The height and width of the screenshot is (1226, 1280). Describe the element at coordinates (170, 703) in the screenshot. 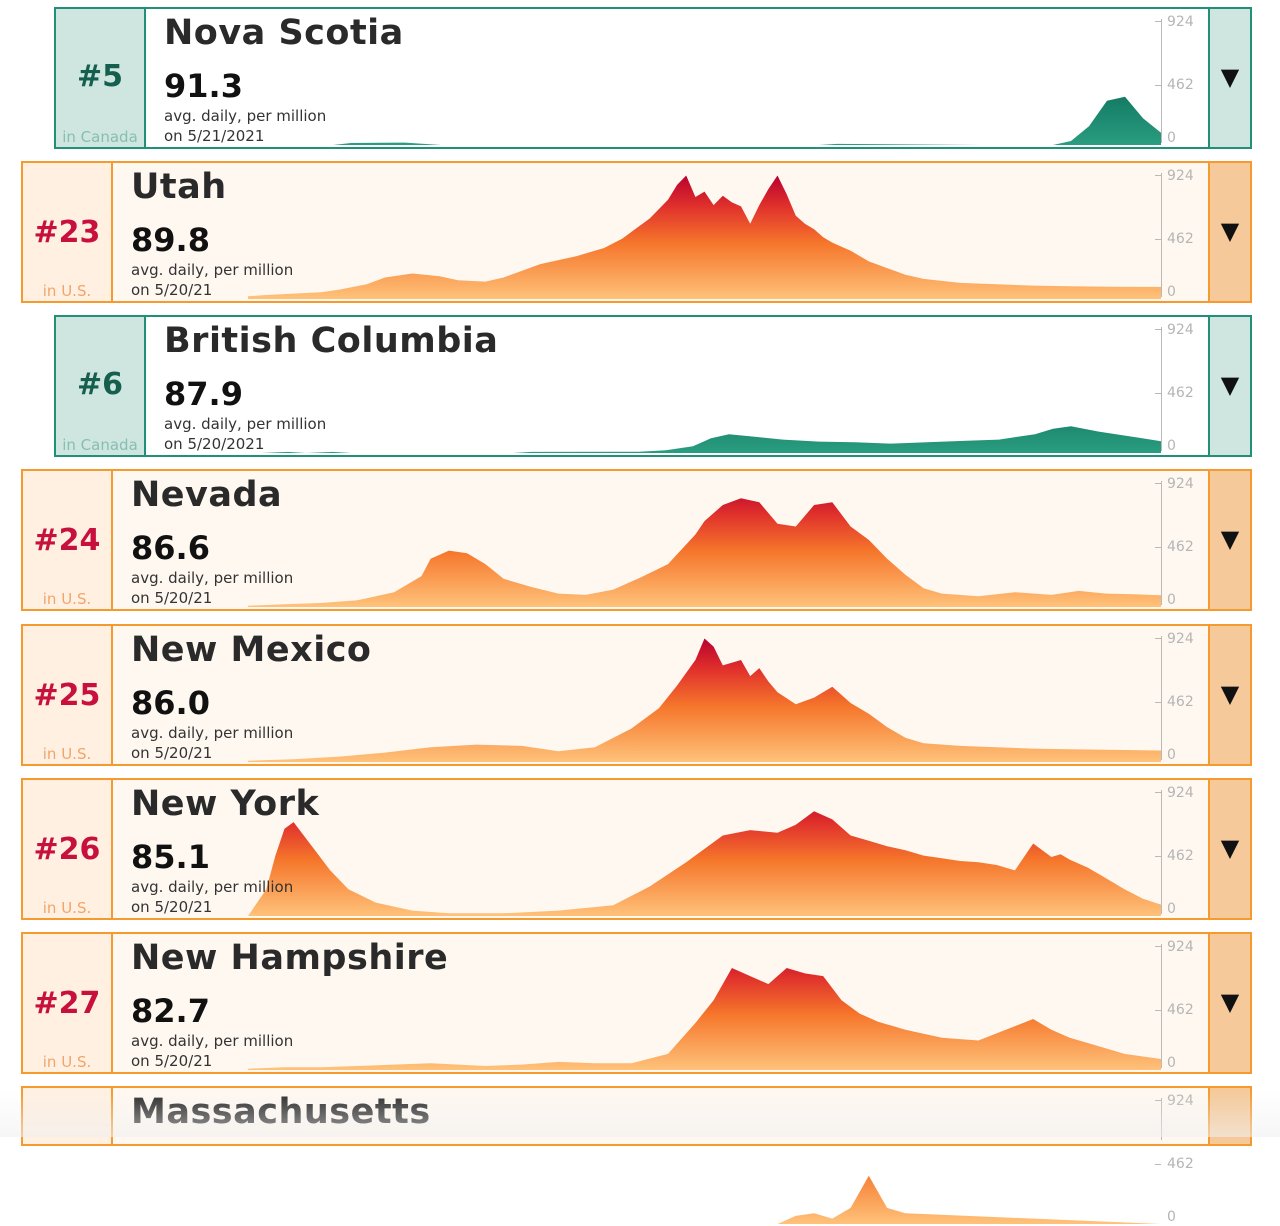

I see `metric-value: 86.0` at that location.